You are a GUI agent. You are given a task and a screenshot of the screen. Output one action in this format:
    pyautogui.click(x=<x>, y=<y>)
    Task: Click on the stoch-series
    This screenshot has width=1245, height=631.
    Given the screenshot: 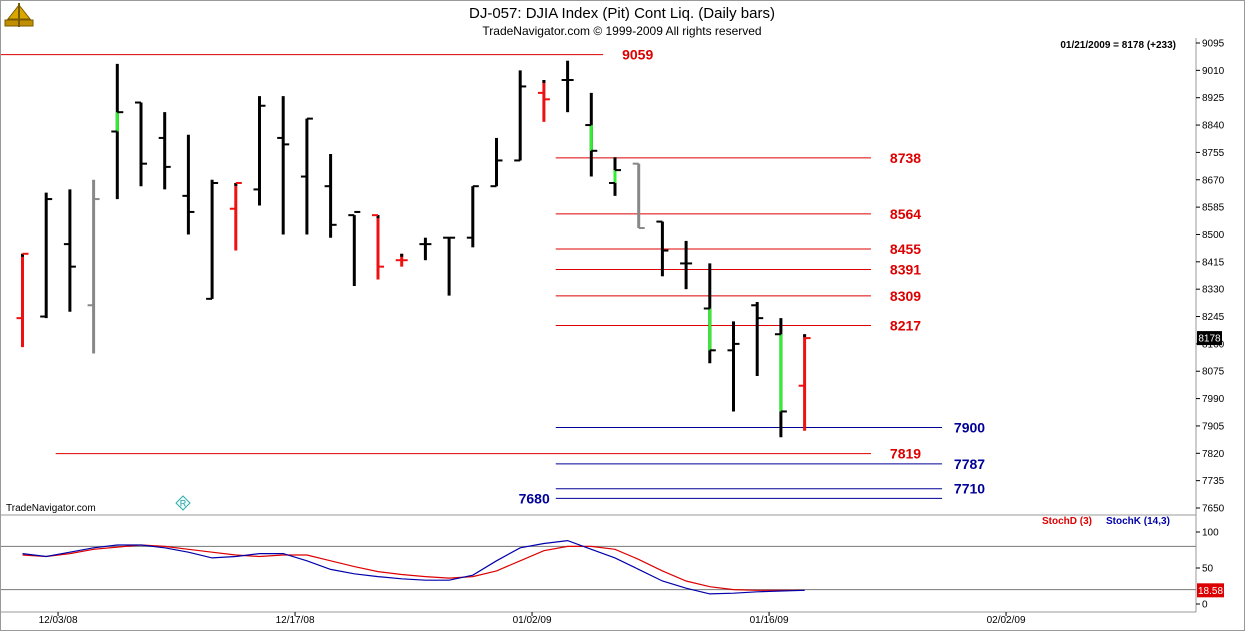 What is the action you would take?
    pyautogui.click(x=413, y=567)
    